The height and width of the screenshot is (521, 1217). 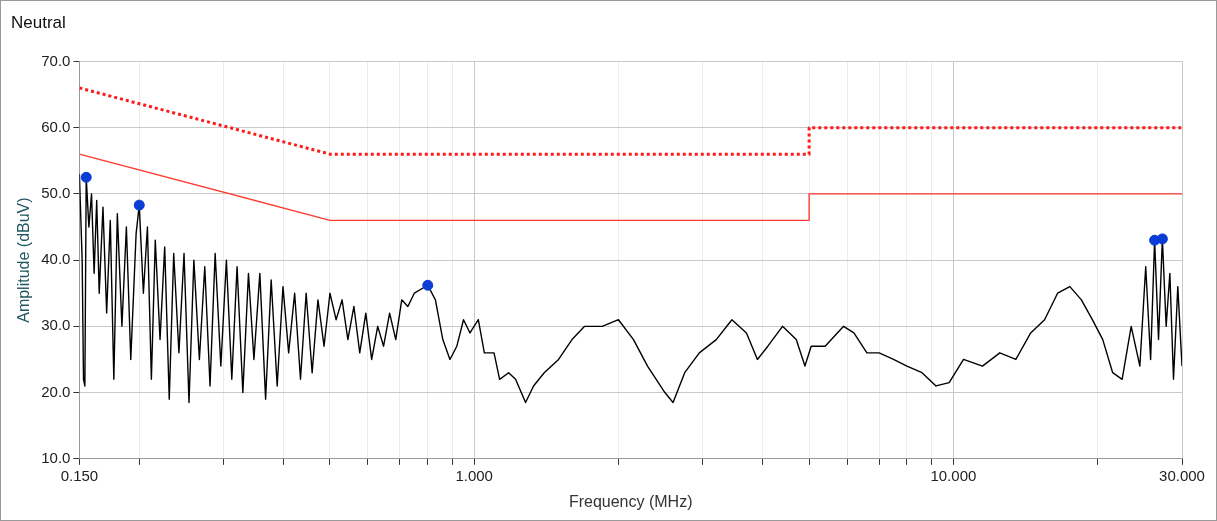 I want to click on x-tick-label: 0.150, so click(x=79, y=475).